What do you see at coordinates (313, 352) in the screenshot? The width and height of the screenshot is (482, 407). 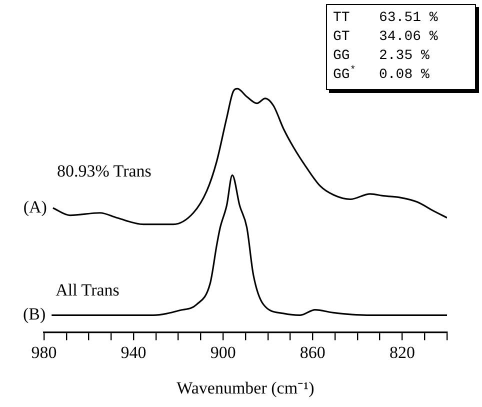 I see `x-tick-label: 860` at bounding box center [313, 352].